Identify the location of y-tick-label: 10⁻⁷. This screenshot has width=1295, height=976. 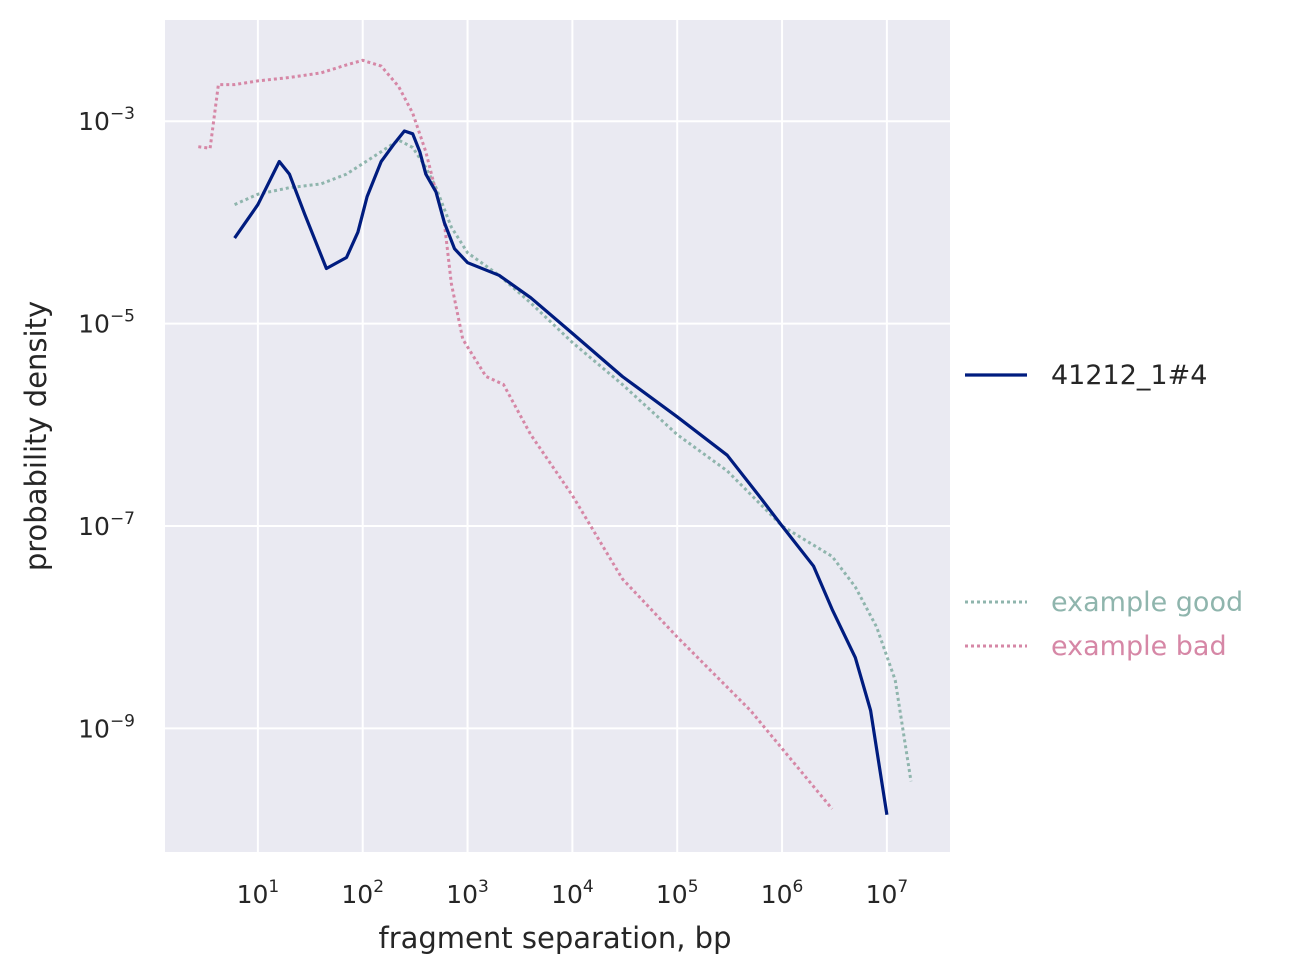
(106, 525).